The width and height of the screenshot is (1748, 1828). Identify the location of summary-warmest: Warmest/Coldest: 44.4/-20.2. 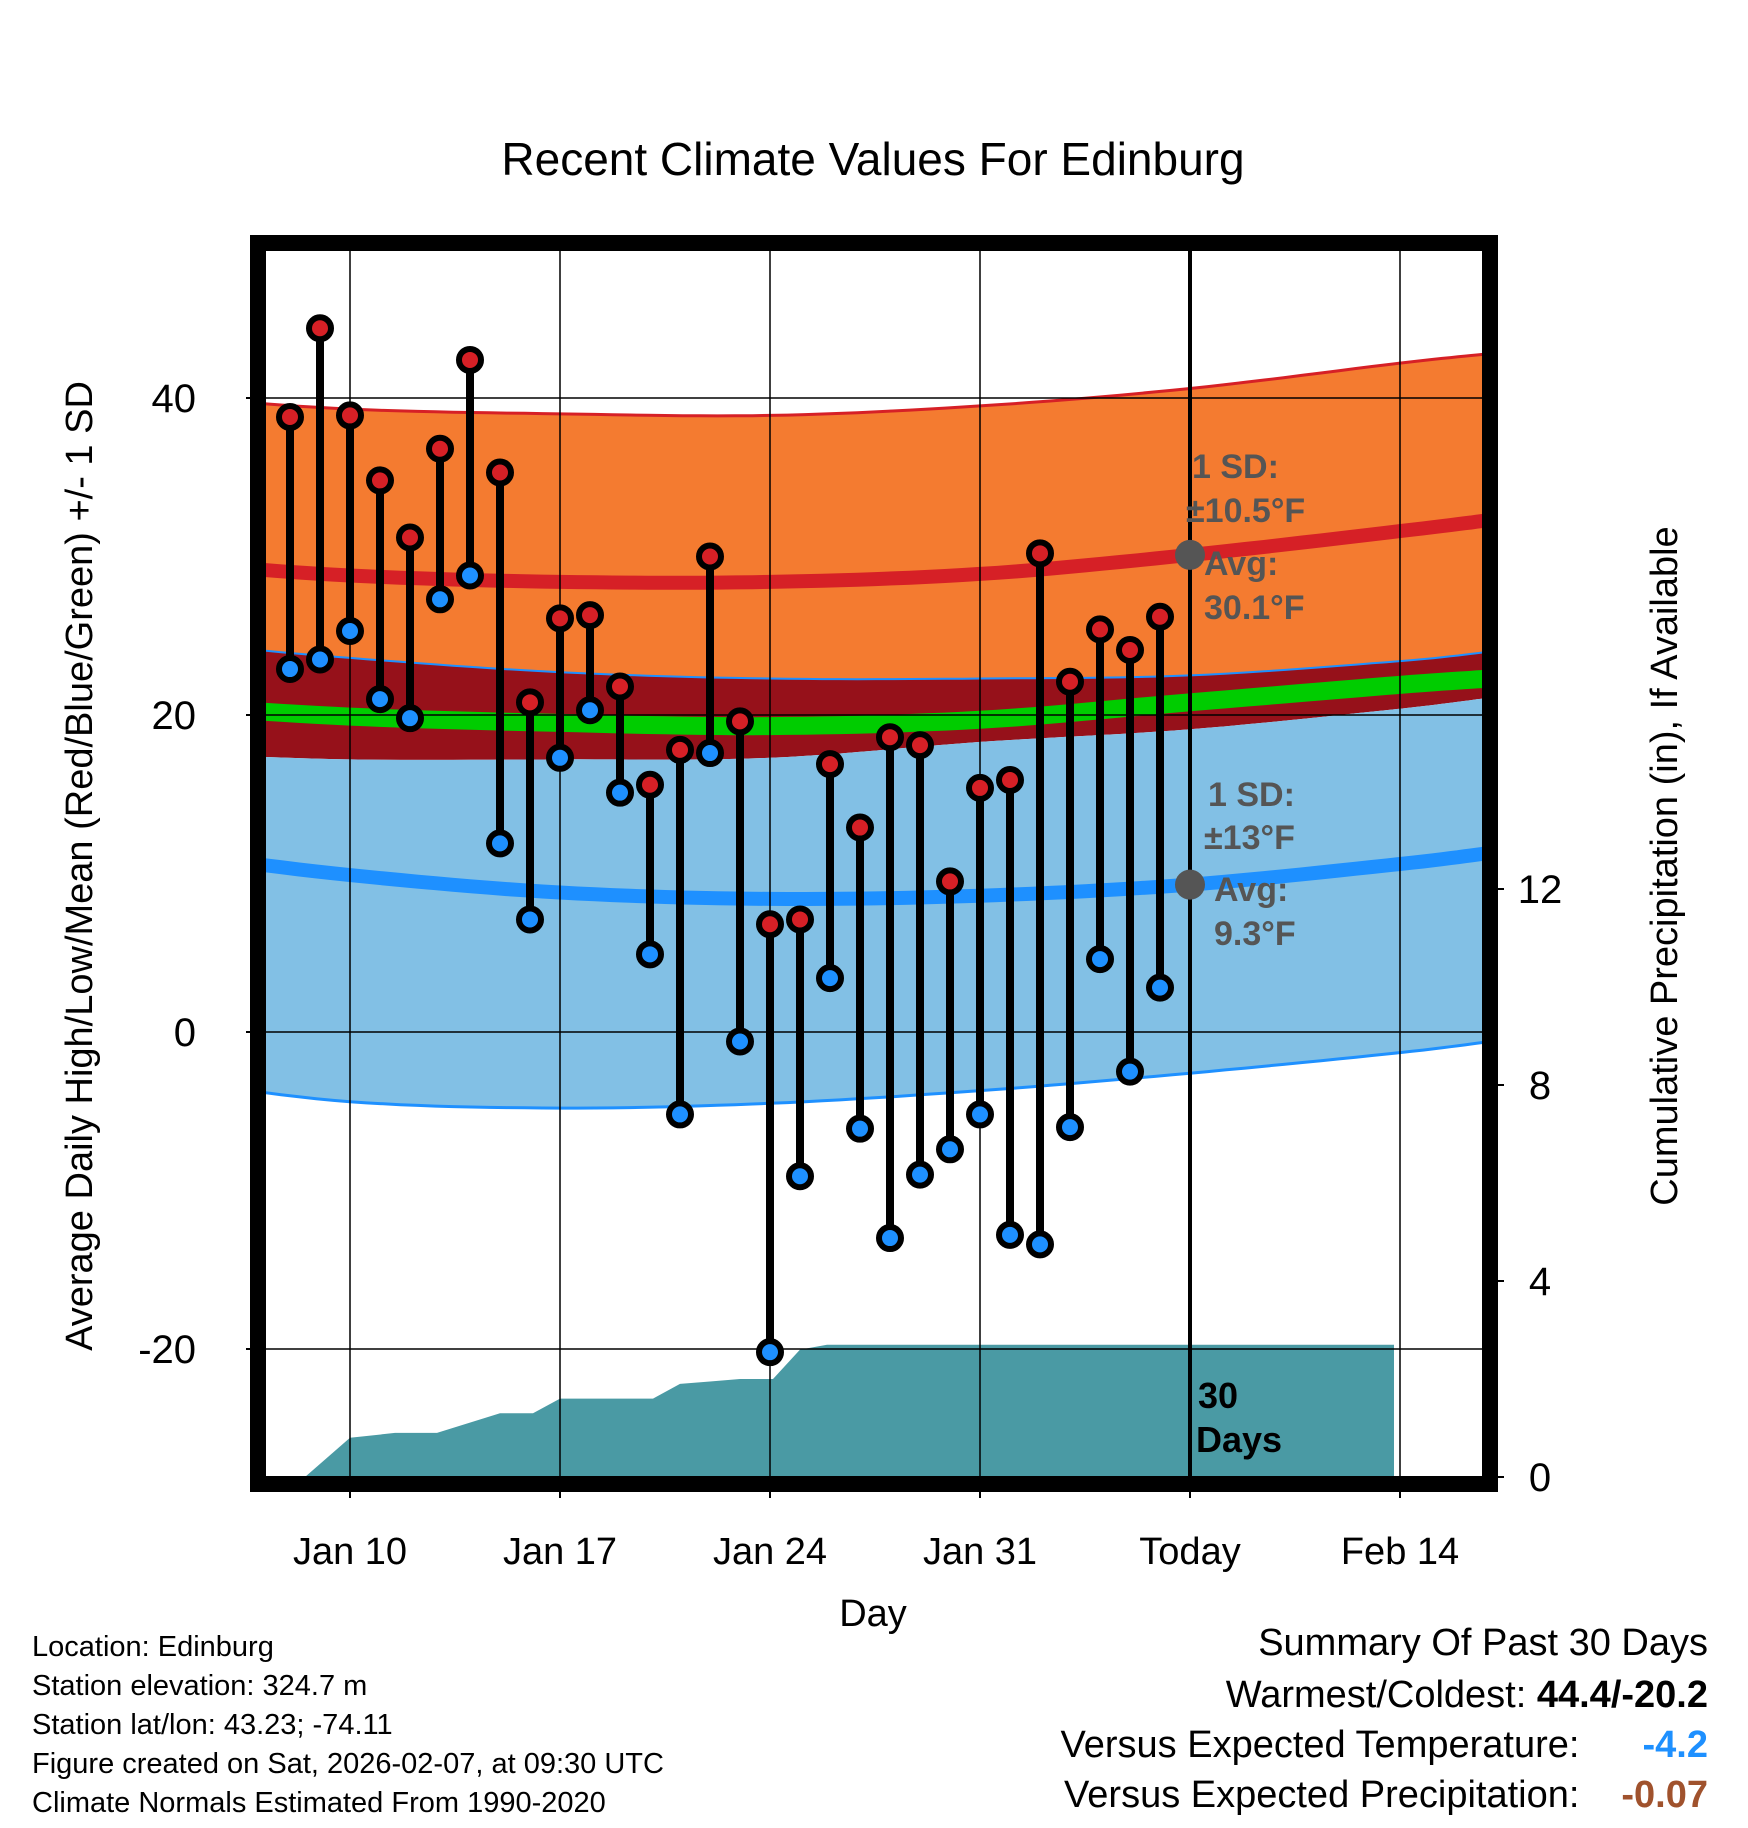
(1467, 1695).